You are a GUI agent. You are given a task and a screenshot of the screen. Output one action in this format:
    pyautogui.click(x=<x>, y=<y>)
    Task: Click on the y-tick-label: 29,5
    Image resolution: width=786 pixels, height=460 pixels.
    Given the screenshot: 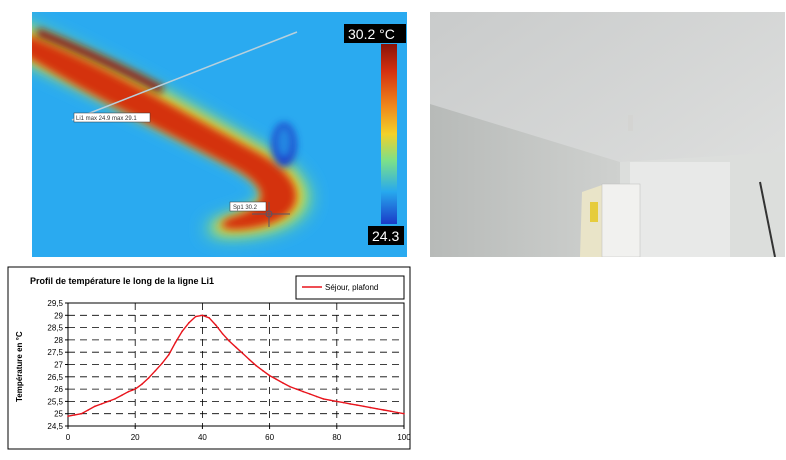 What is the action you would take?
    pyautogui.click(x=55, y=303)
    